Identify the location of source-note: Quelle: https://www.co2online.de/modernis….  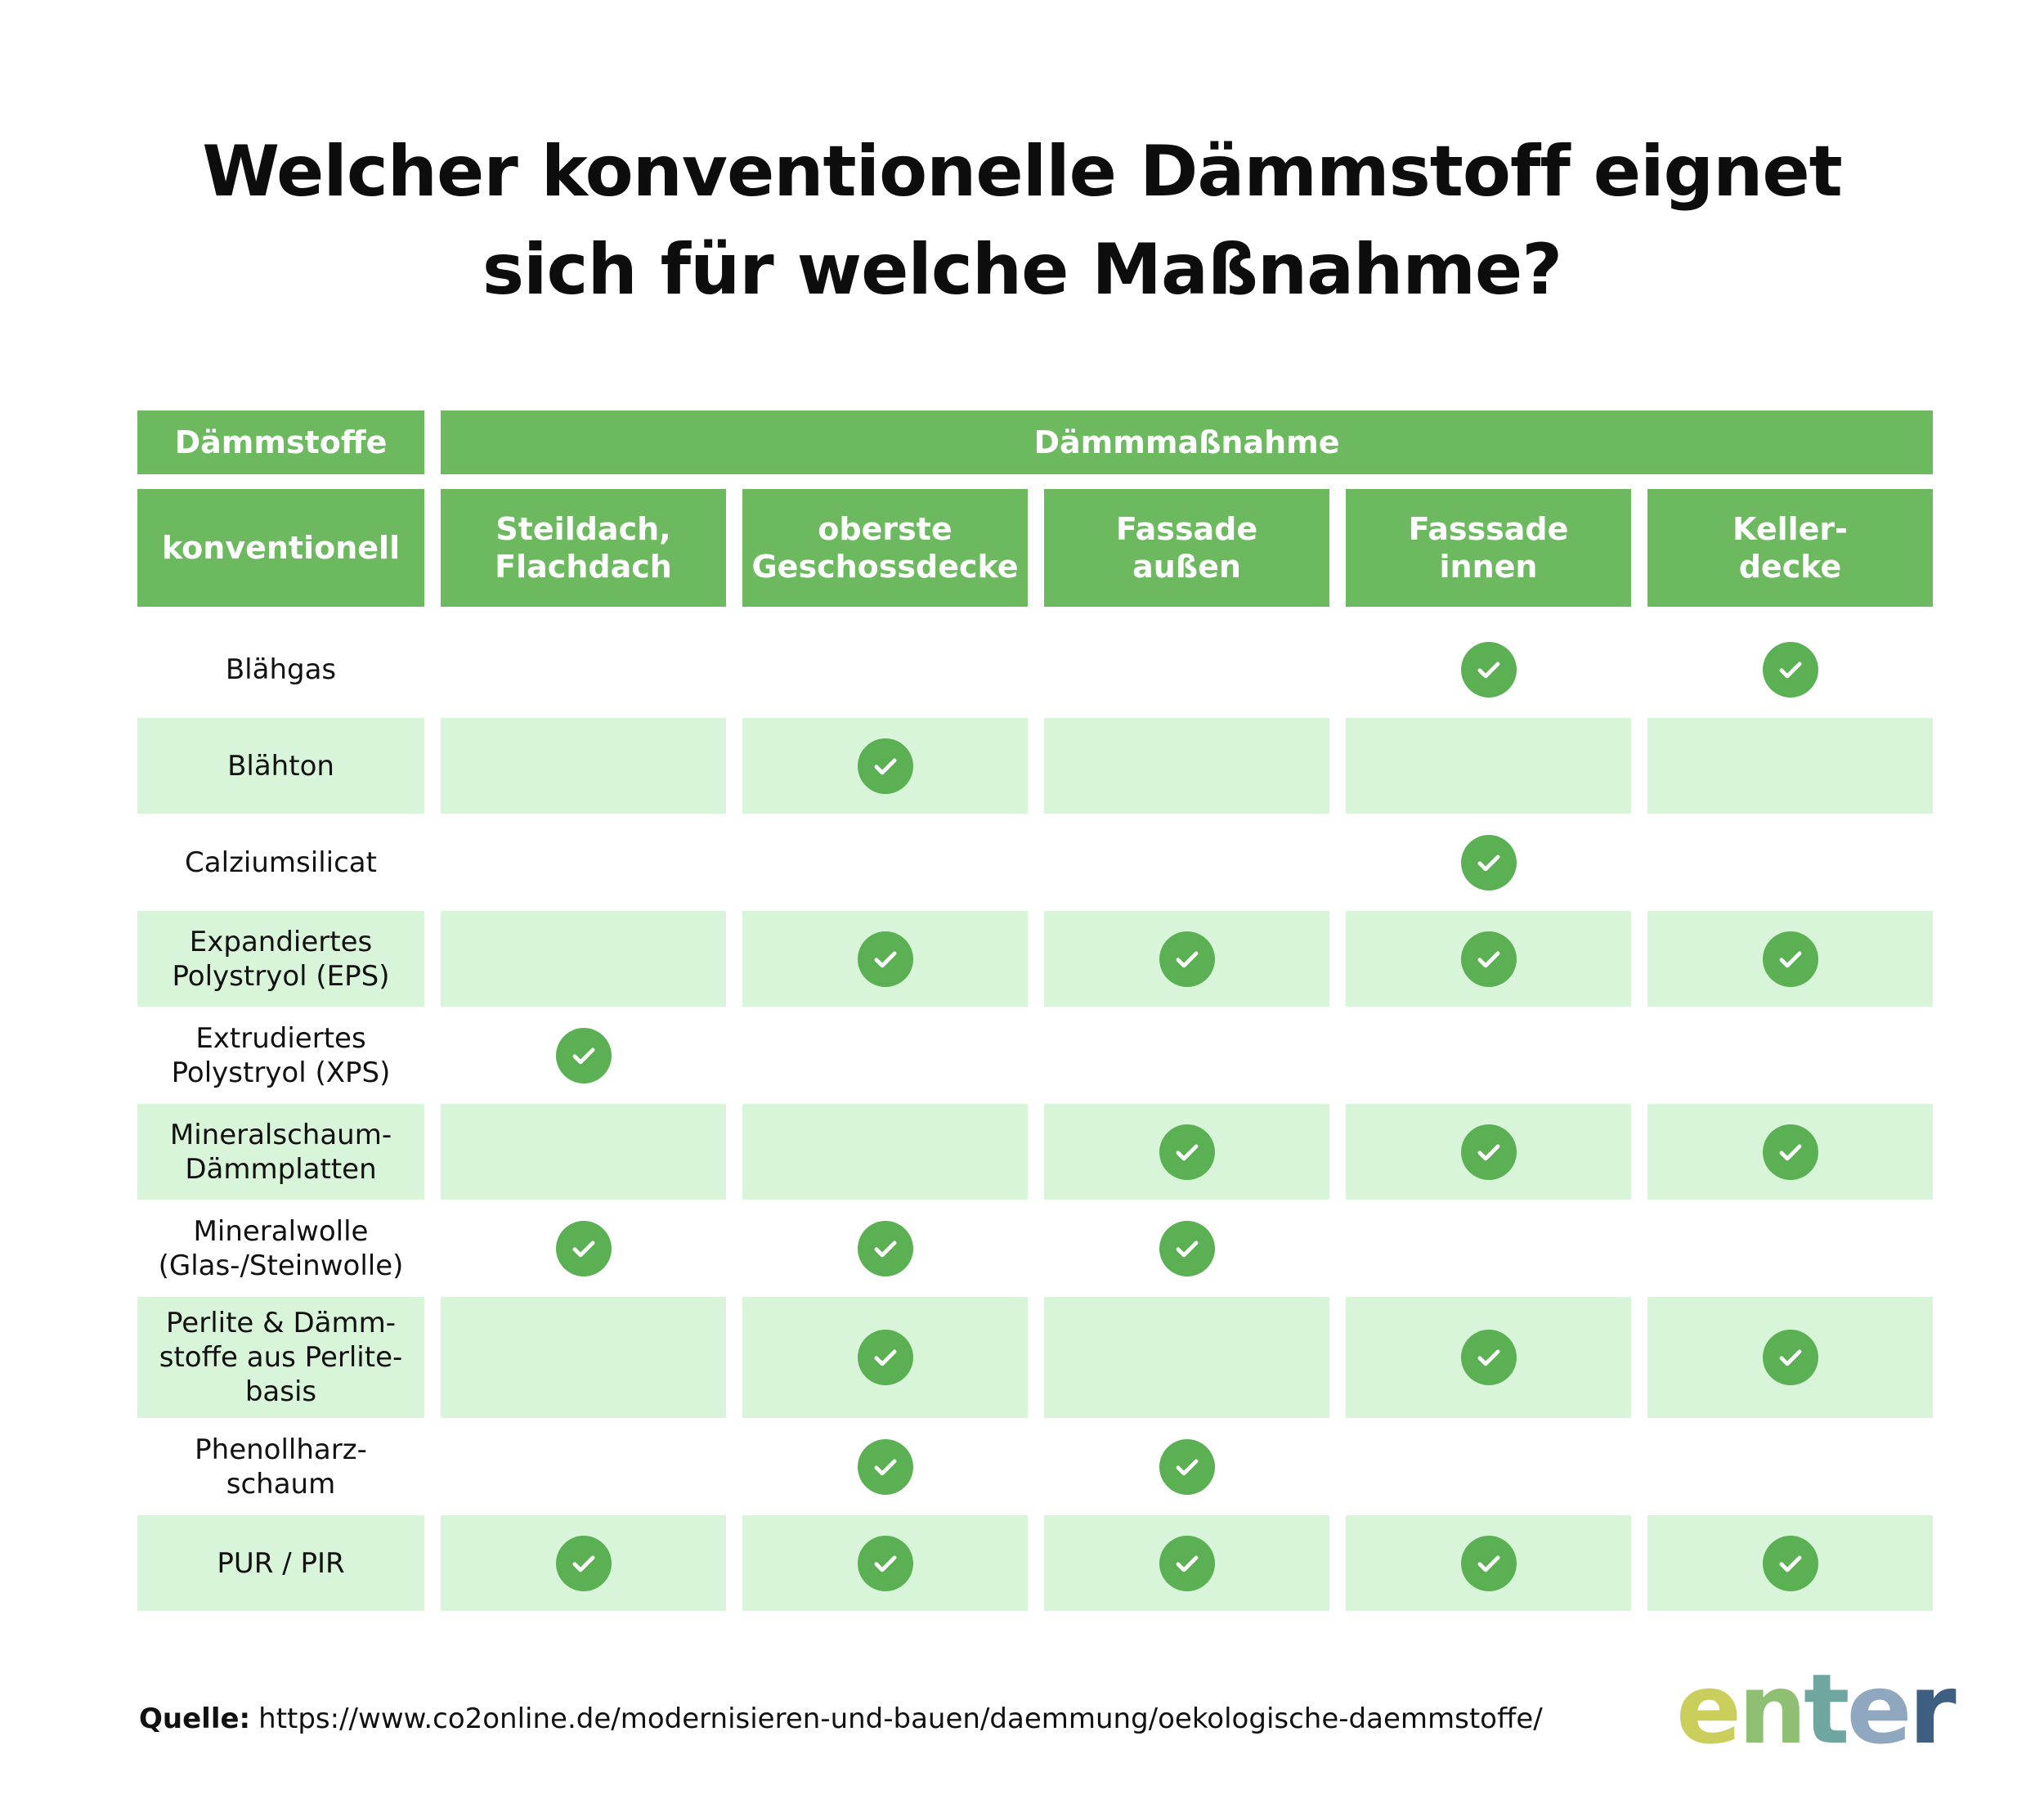
(841, 1719).